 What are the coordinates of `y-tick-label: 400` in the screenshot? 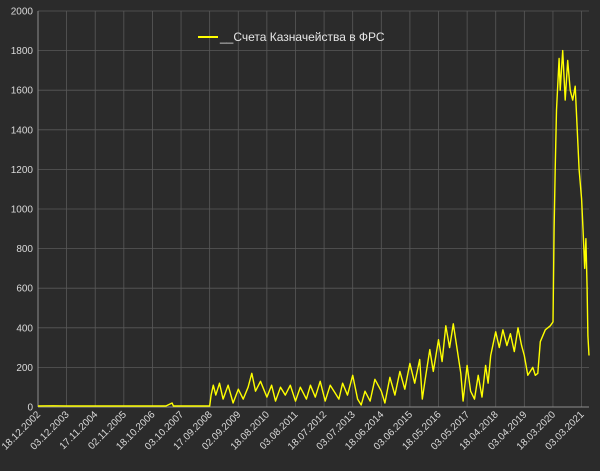 It's located at (24, 328).